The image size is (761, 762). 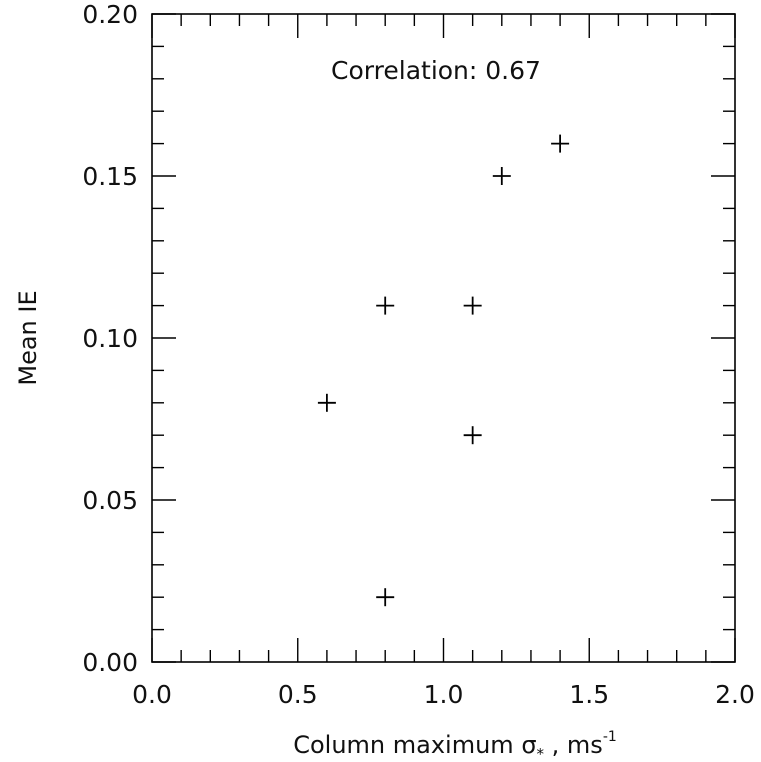 I want to click on y-tick-label: 0.00, so click(x=110, y=662).